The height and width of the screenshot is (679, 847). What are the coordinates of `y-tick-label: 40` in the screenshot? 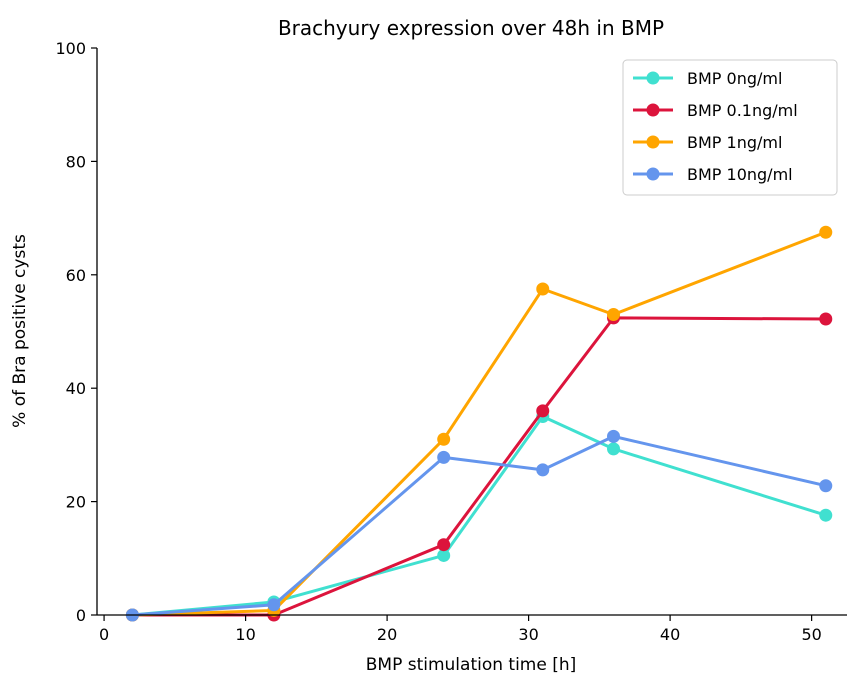 It's located at (76, 388).